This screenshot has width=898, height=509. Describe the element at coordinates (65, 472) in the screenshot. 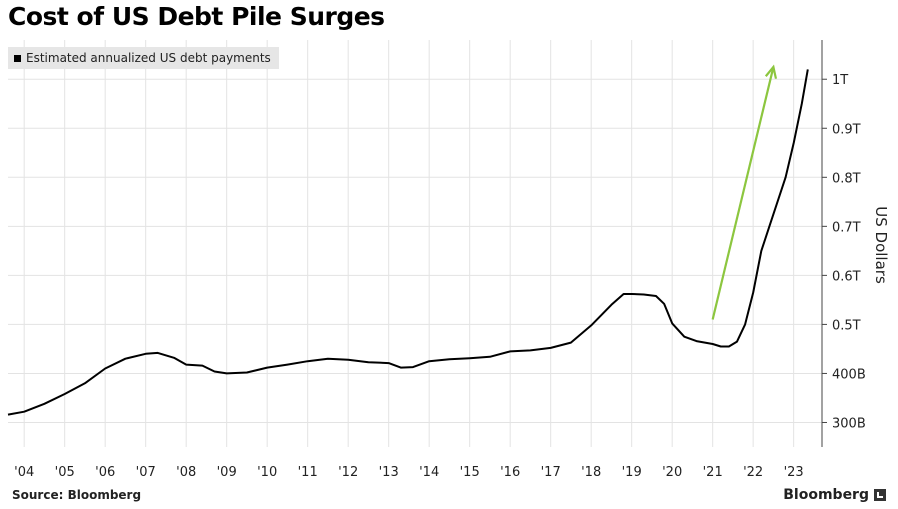

I see `x-tick-label: '05` at that location.